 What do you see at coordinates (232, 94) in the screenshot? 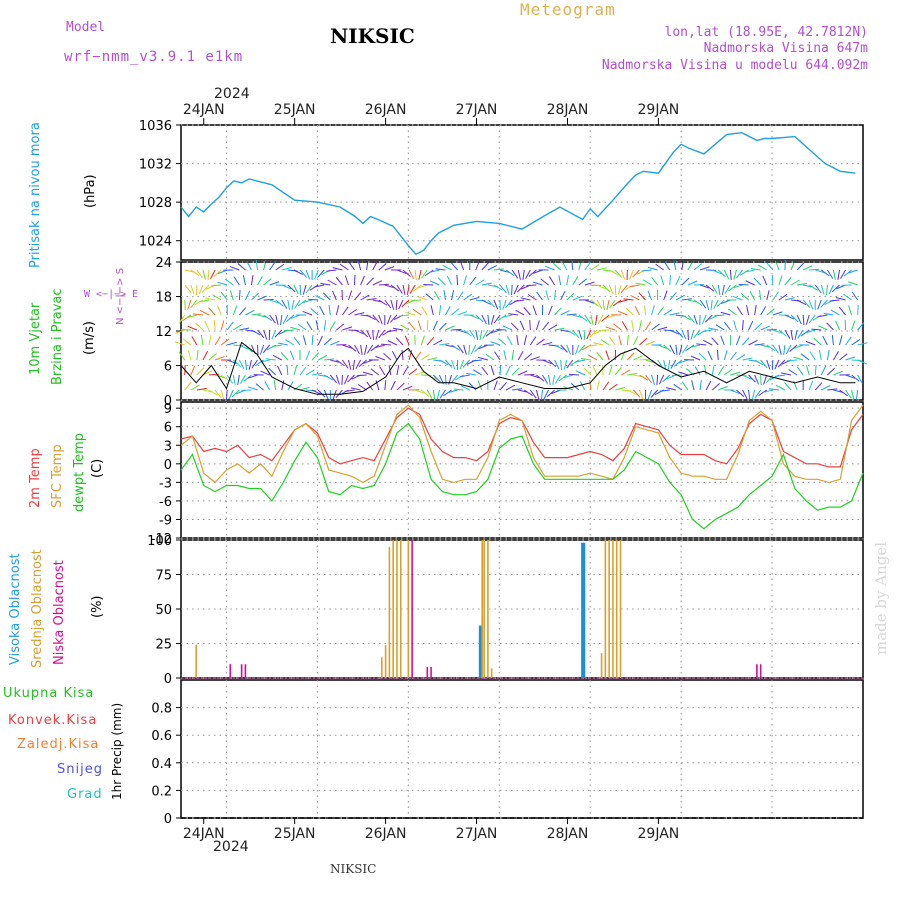
I see `year-top: 2024` at bounding box center [232, 94].